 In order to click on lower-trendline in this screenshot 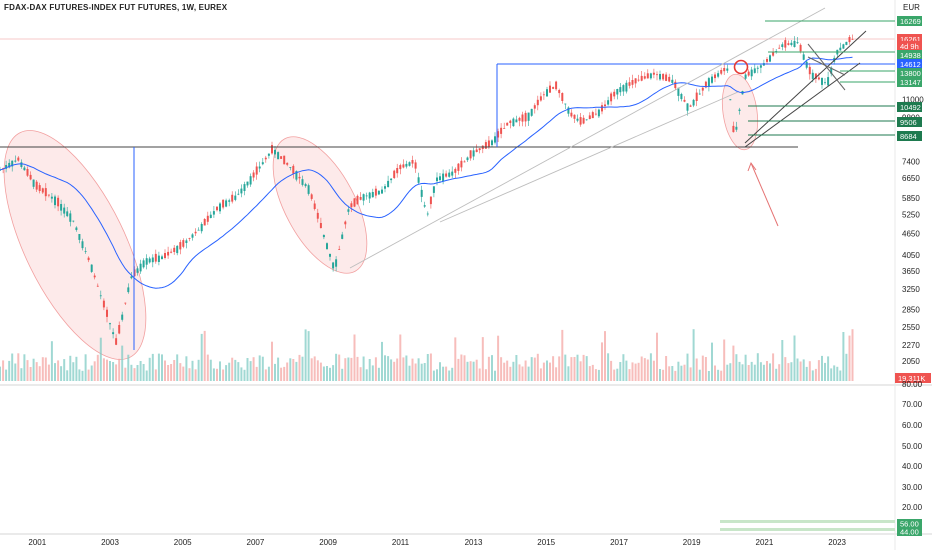, I will do `click(589, 157)`.